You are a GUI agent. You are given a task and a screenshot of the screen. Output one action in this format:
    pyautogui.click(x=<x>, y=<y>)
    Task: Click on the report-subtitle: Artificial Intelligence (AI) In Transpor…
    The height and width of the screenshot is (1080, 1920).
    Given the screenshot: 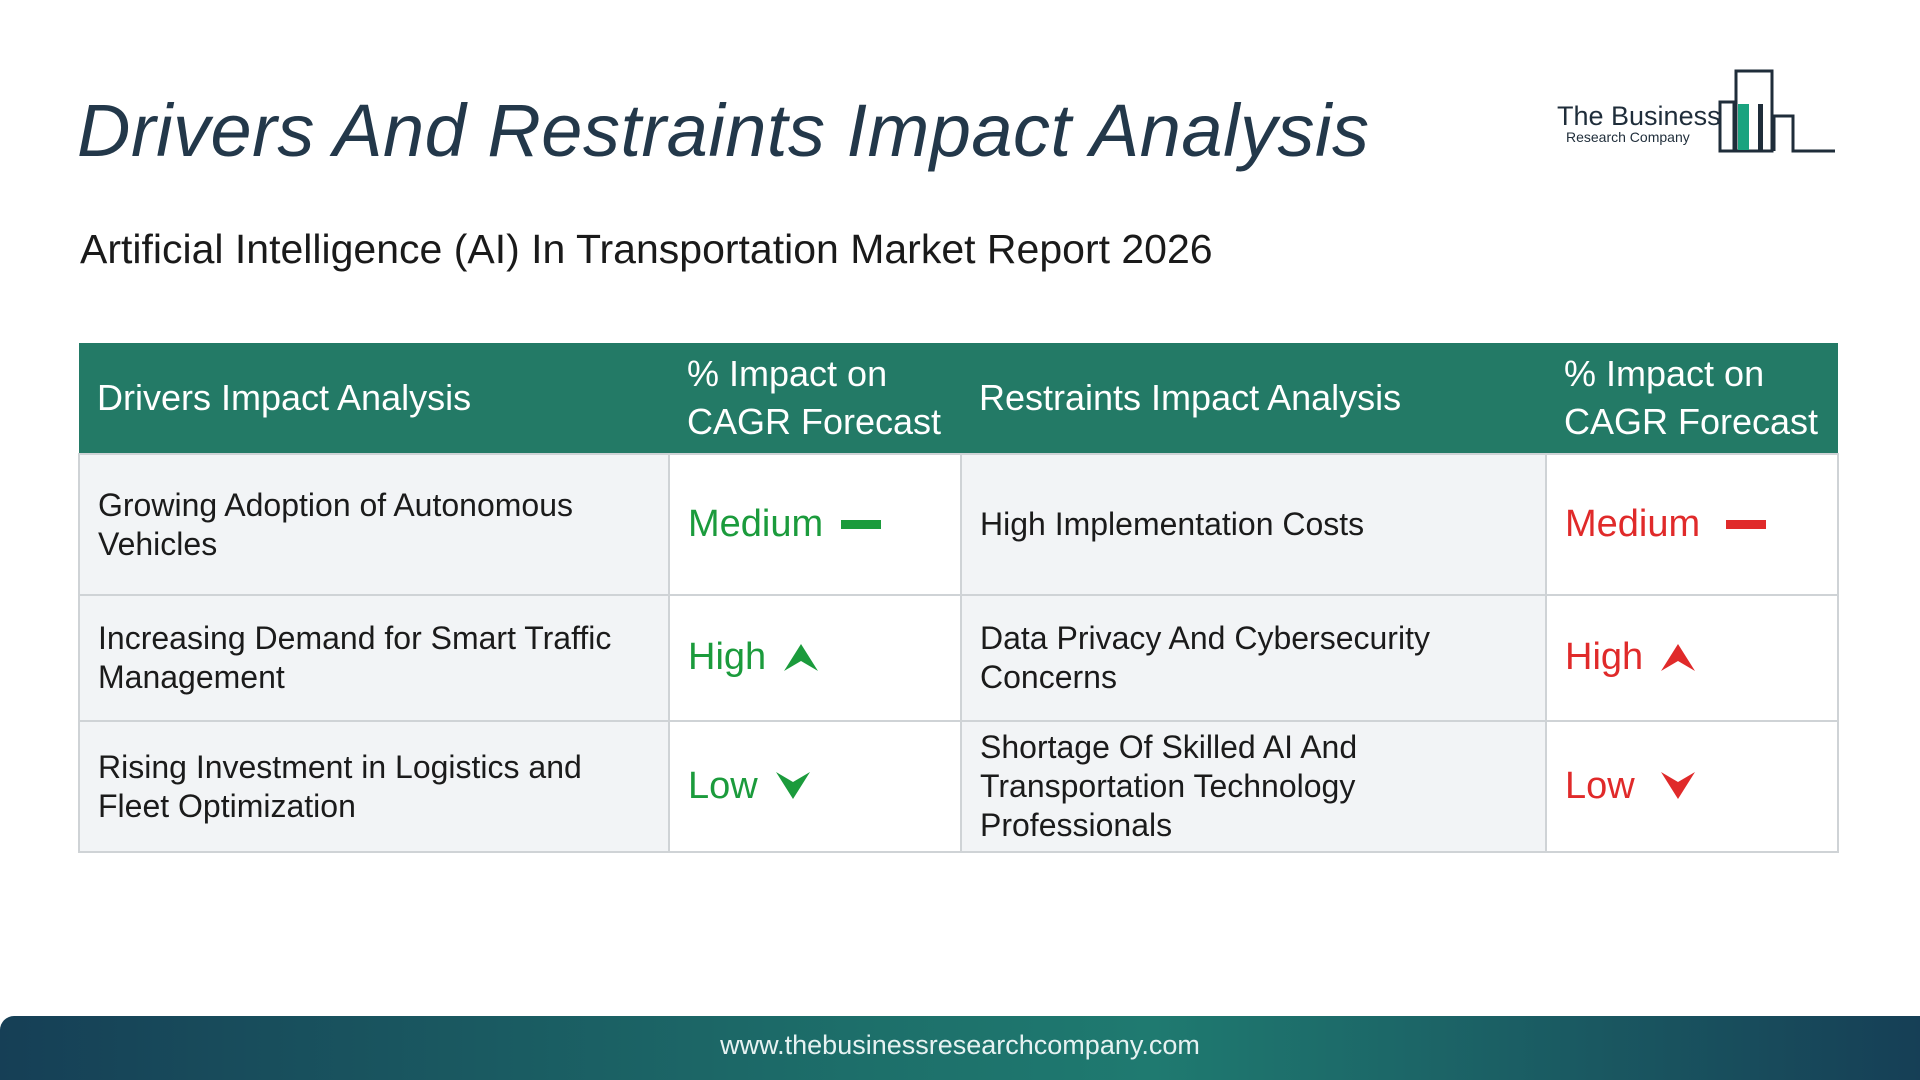 What is the action you would take?
    pyautogui.click(x=646, y=249)
    